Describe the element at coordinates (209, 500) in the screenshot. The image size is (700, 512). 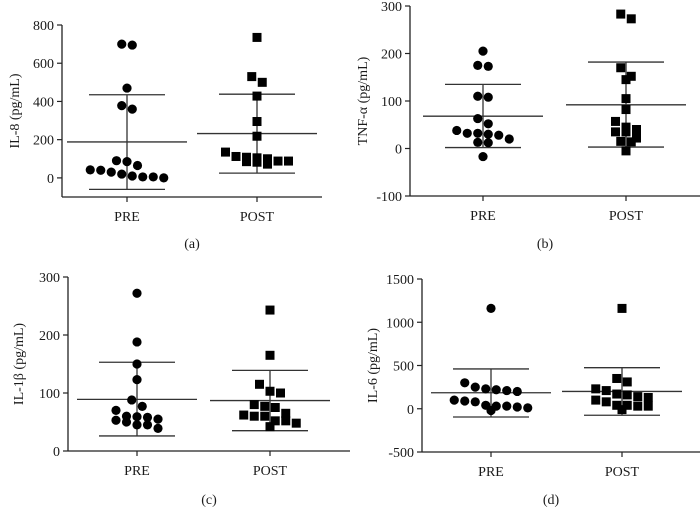
I see `panel-label: (c)` at that location.